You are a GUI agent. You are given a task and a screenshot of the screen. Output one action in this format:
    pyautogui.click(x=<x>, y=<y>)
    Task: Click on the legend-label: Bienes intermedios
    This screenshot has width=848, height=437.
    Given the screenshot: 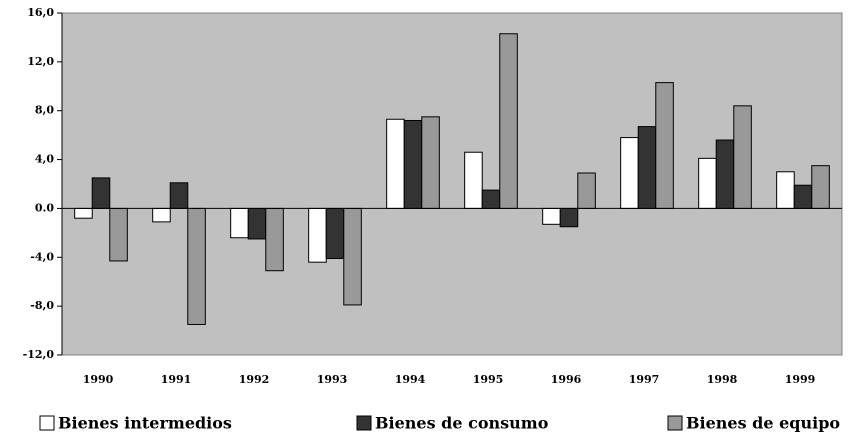 What is the action you would take?
    pyautogui.click(x=145, y=423)
    